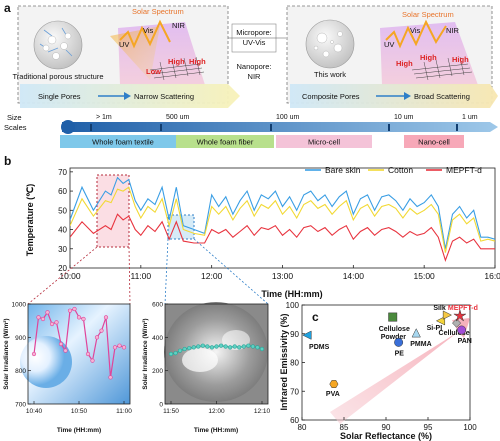  Describe the element at coordinates (104, 117) in the screenshot. I see `scale-tick-label: > 1m` at that location.